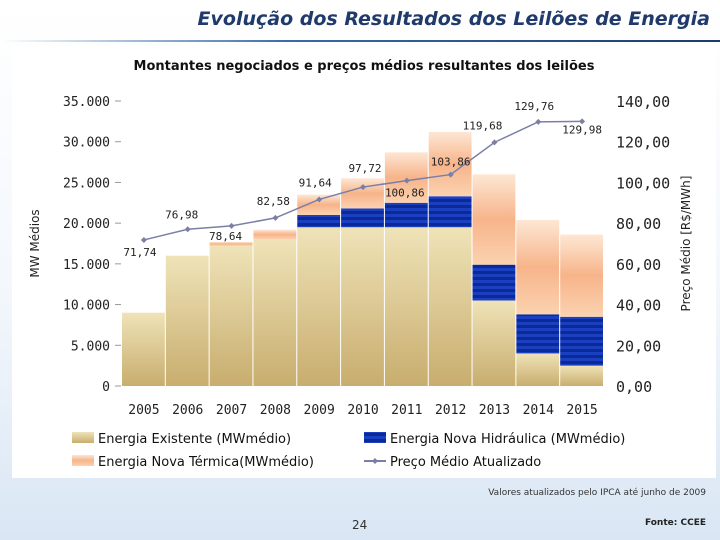  Describe the element at coordinates (139, 252) in the screenshot. I see `price-data-label: 71,74` at that location.